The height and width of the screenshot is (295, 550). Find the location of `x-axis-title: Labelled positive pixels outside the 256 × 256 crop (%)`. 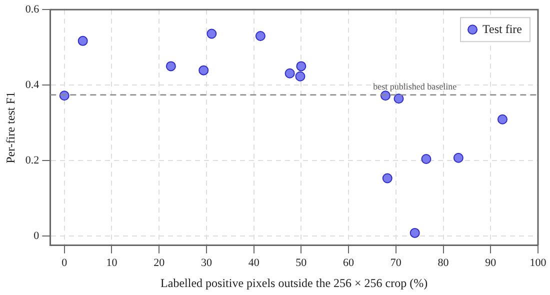

x-axis-title: Labelled positive pixels outside the 256 × 256 crop (%) is located at coordinates (294, 283).